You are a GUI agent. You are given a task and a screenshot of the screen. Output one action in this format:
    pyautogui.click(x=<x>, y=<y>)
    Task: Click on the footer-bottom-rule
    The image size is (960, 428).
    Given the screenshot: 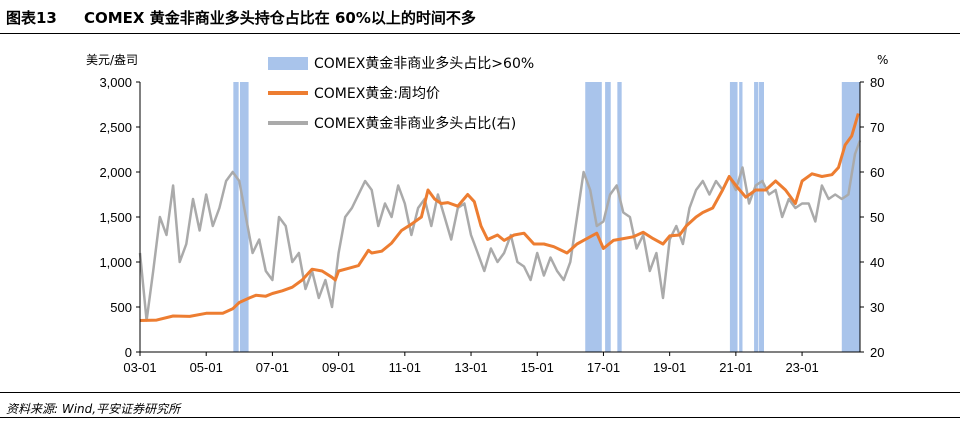 What is the action you would take?
    pyautogui.click(x=480, y=417)
    